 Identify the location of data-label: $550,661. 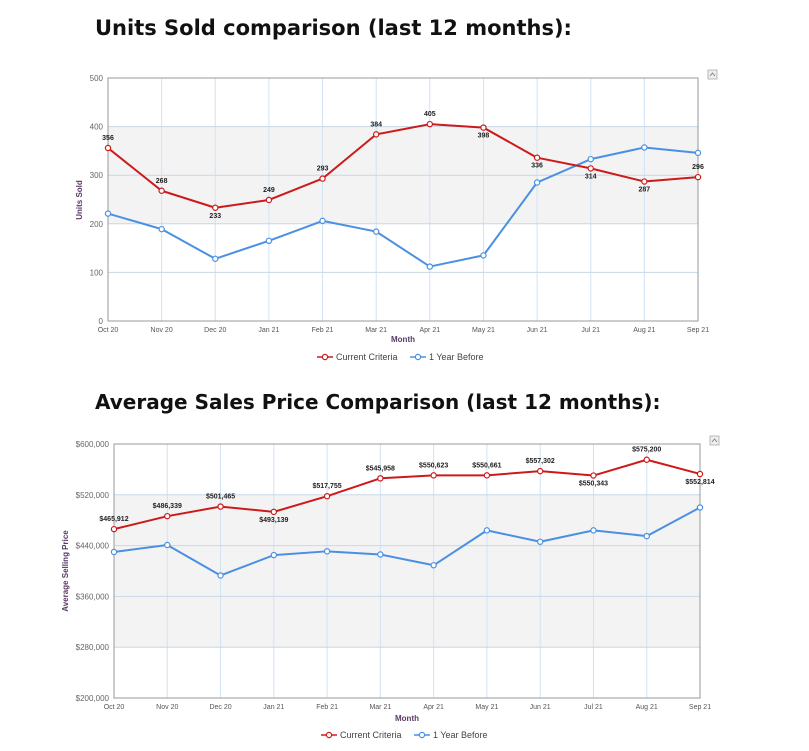
(486, 465).